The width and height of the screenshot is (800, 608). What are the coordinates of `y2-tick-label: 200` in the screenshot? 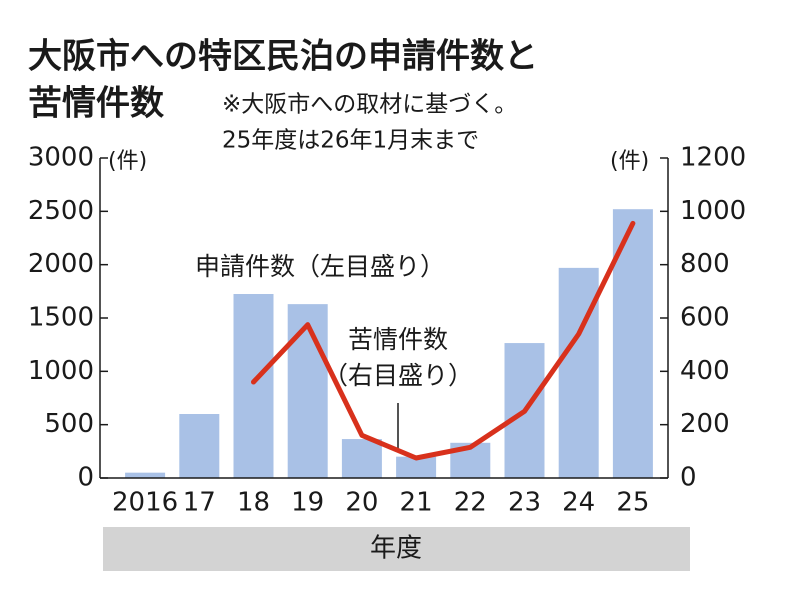 It's located at (705, 424).